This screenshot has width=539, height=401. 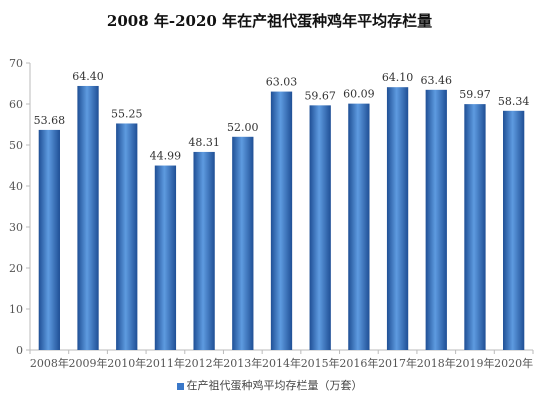 What do you see at coordinates (49, 363) in the screenshot?
I see `x-tick-label: 2008年` at bounding box center [49, 363].